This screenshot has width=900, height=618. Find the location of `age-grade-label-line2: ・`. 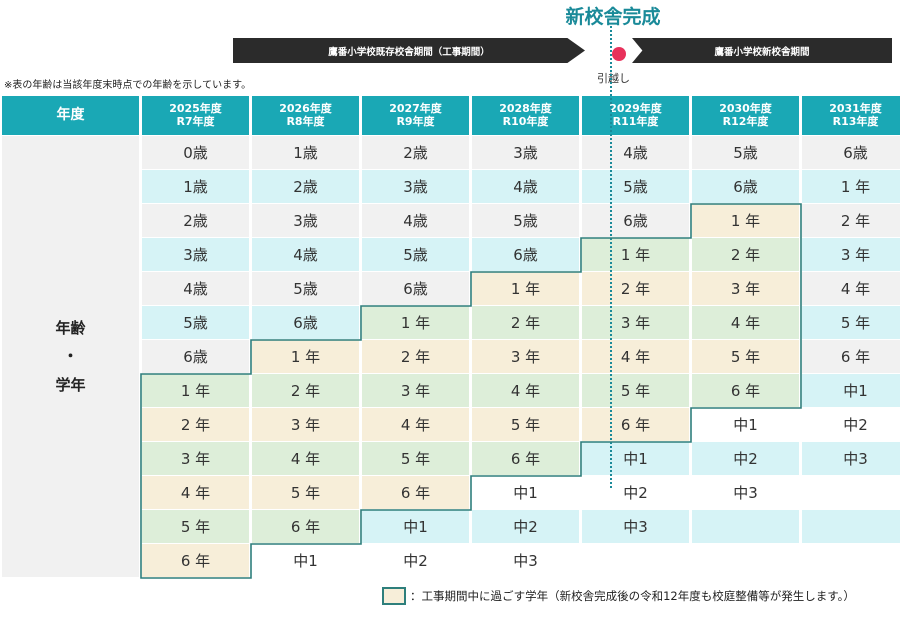

age-grade-label-line2: ・ is located at coordinates (70, 356).